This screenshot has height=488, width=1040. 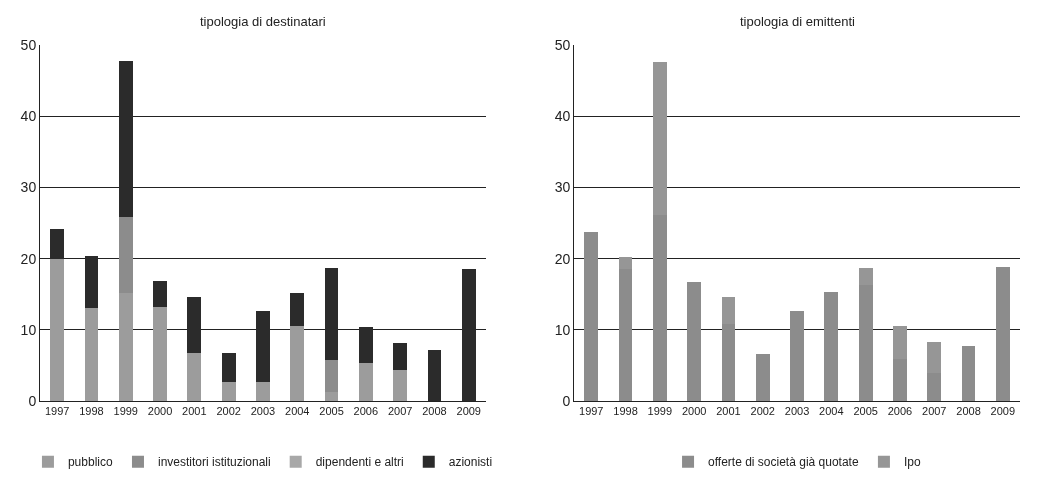 I want to click on legend-label: dipendenti e altri, so click(x=359, y=462).